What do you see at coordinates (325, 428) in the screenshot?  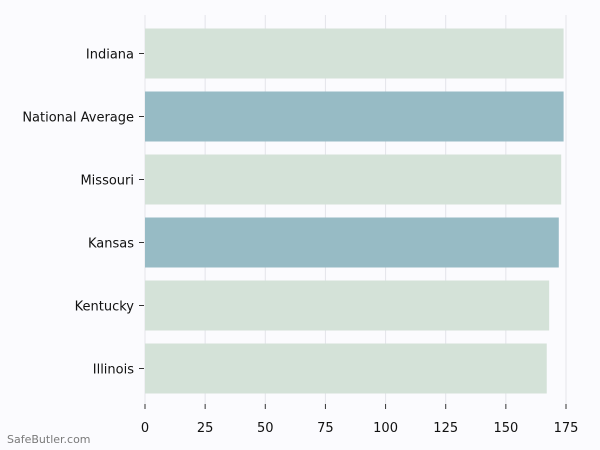 I see `x-tick-label: 75` at bounding box center [325, 428].